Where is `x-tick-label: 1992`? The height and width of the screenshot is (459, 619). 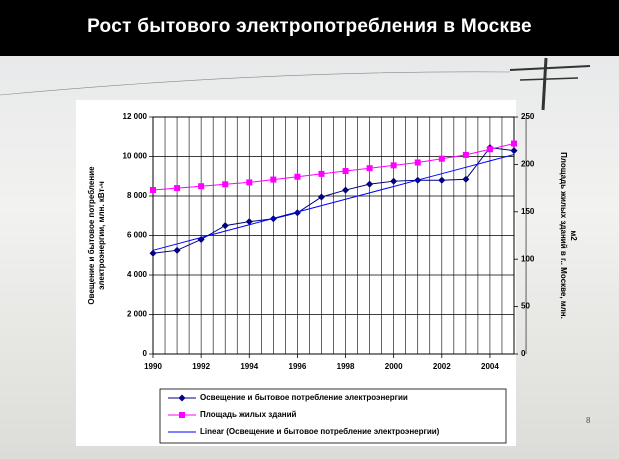 x-tick-label: 1992 is located at coordinates (201, 366).